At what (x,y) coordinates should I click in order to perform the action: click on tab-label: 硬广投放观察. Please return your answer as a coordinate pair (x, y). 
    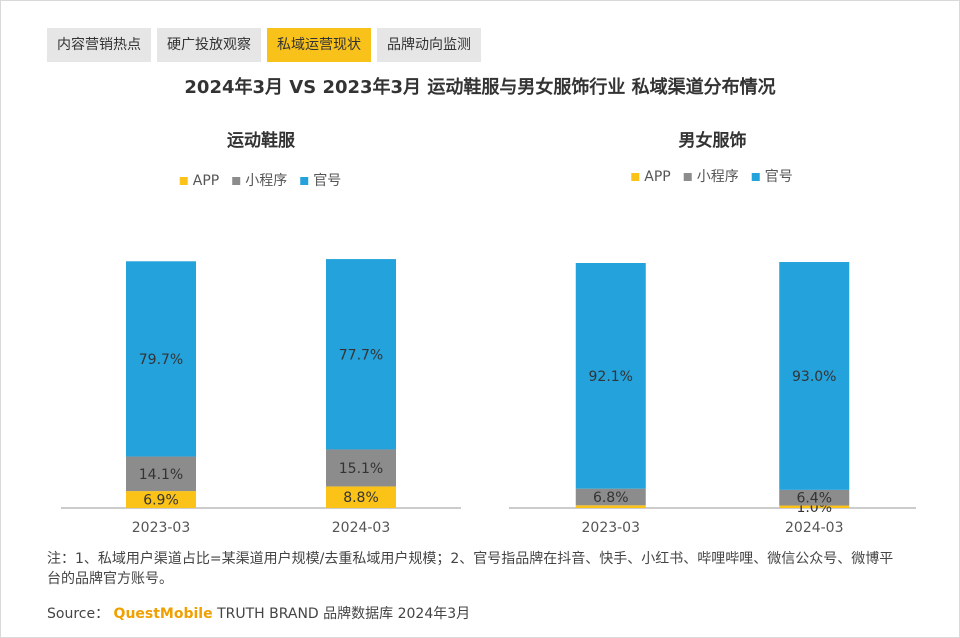
    Looking at the image, I should click on (209, 44).